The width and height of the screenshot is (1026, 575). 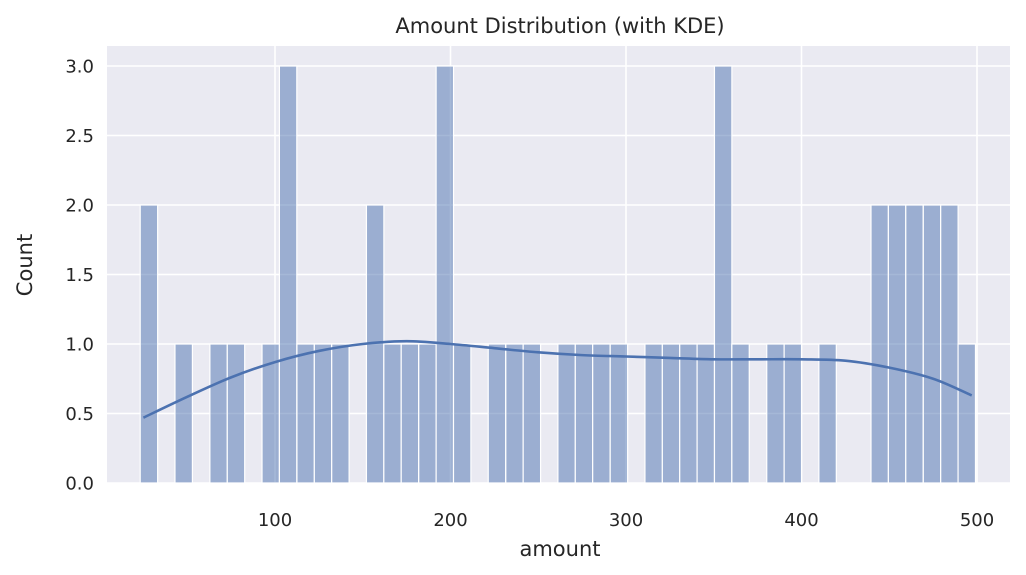 What do you see at coordinates (275, 520) in the screenshot?
I see `x-tick-label-0: 100` at bounding box center [275, 520].